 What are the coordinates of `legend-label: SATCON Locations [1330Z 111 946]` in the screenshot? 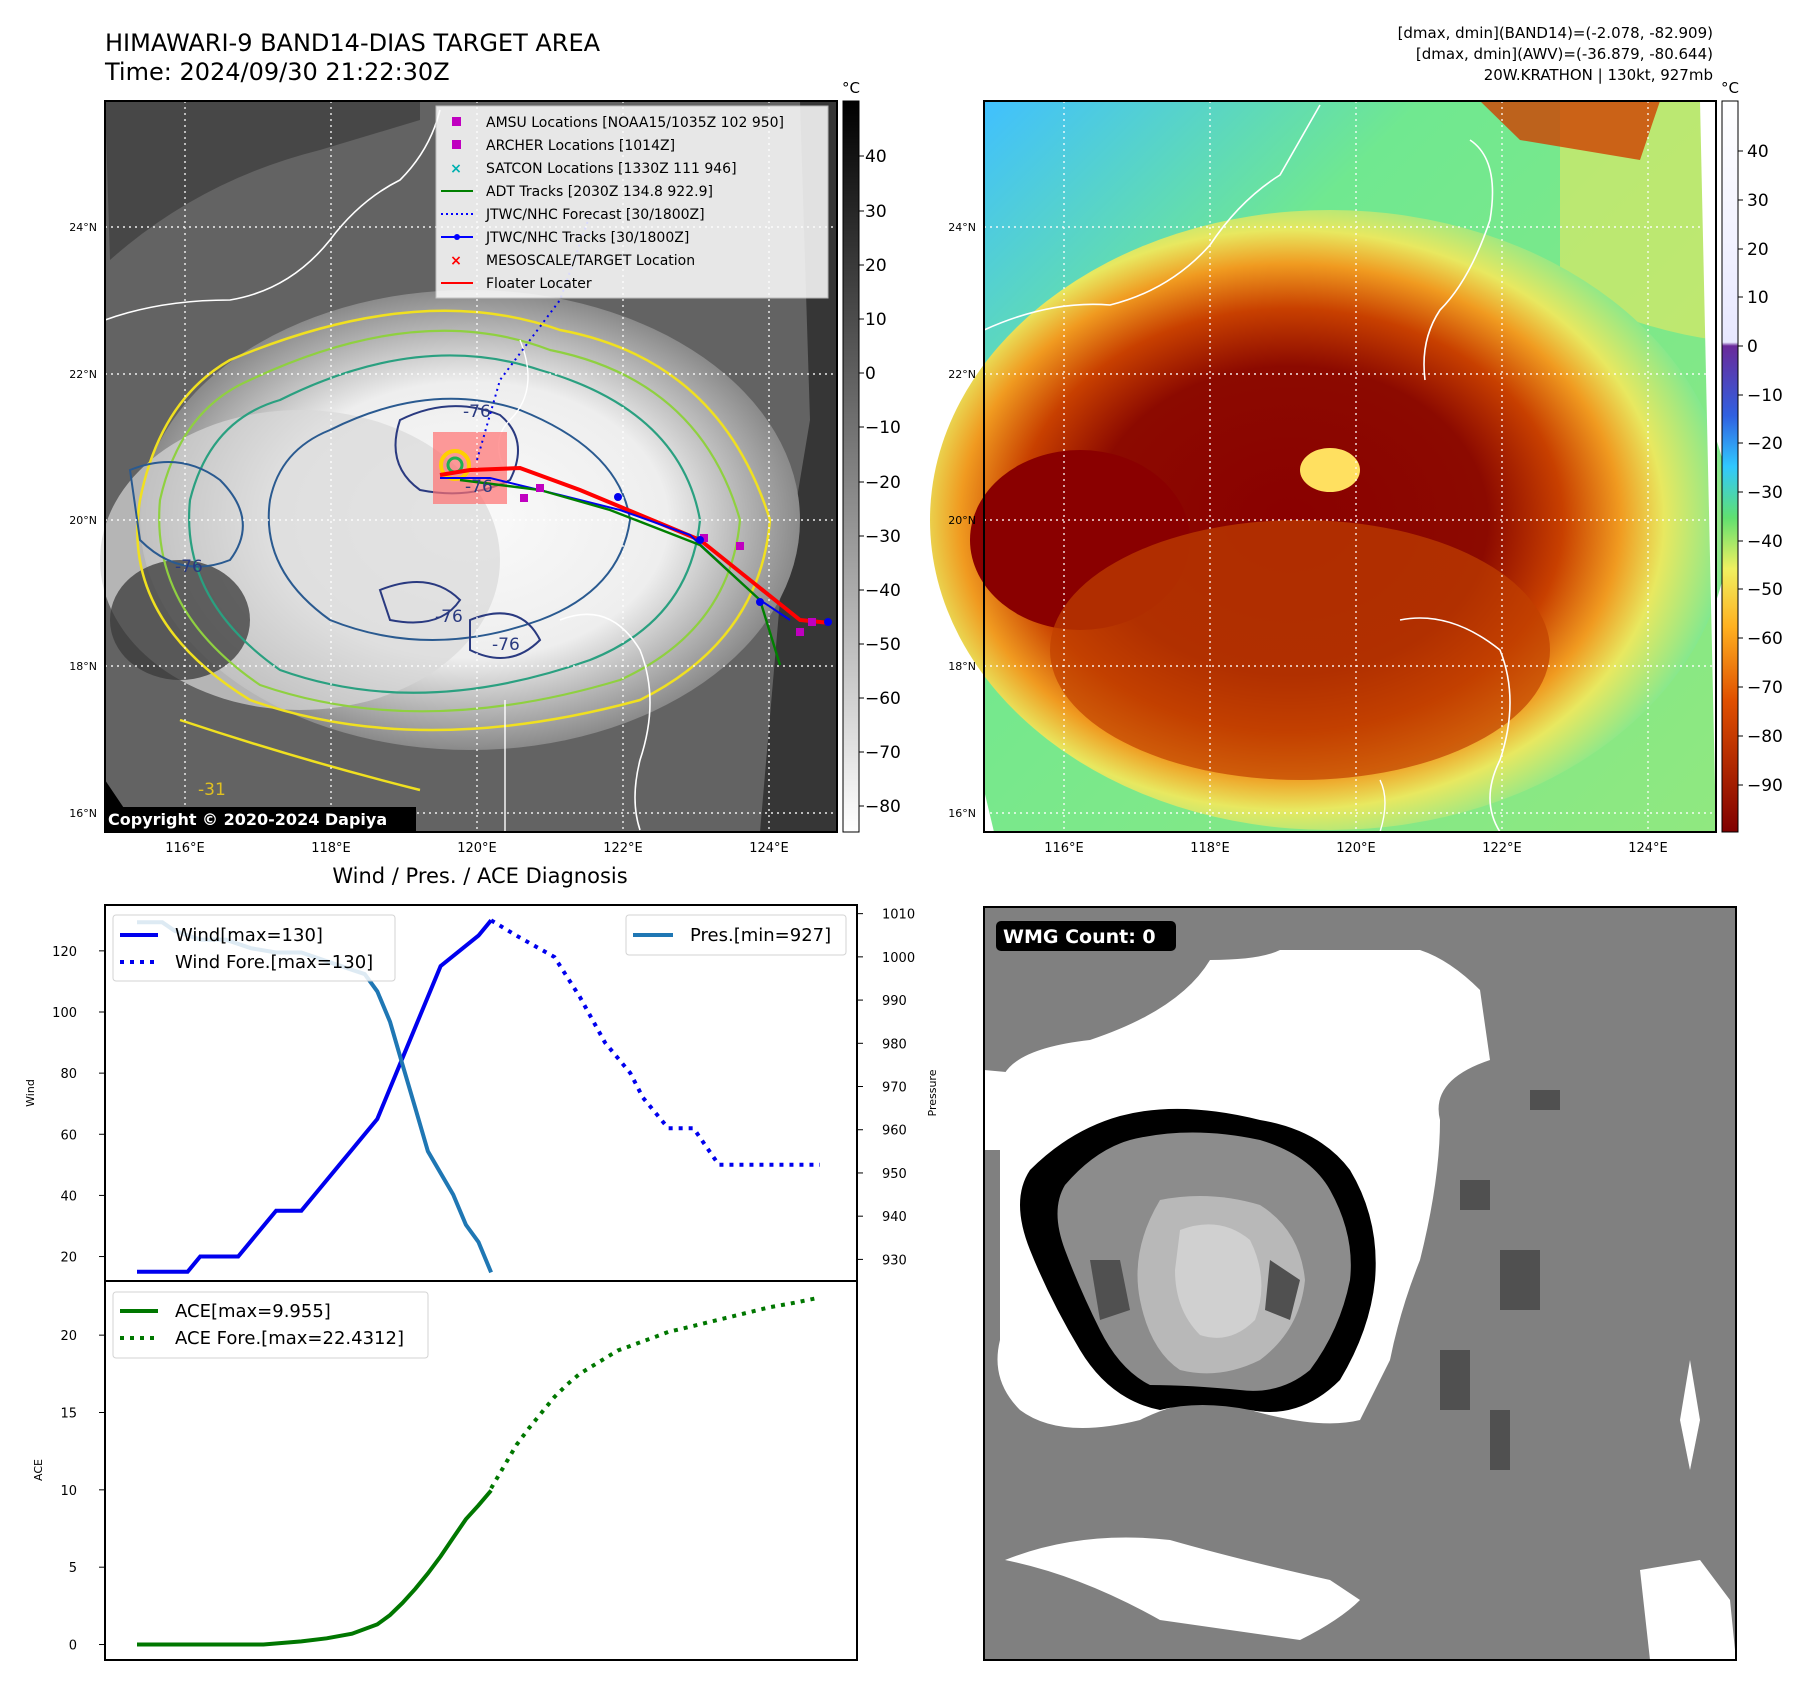 It's located at (611, 169).